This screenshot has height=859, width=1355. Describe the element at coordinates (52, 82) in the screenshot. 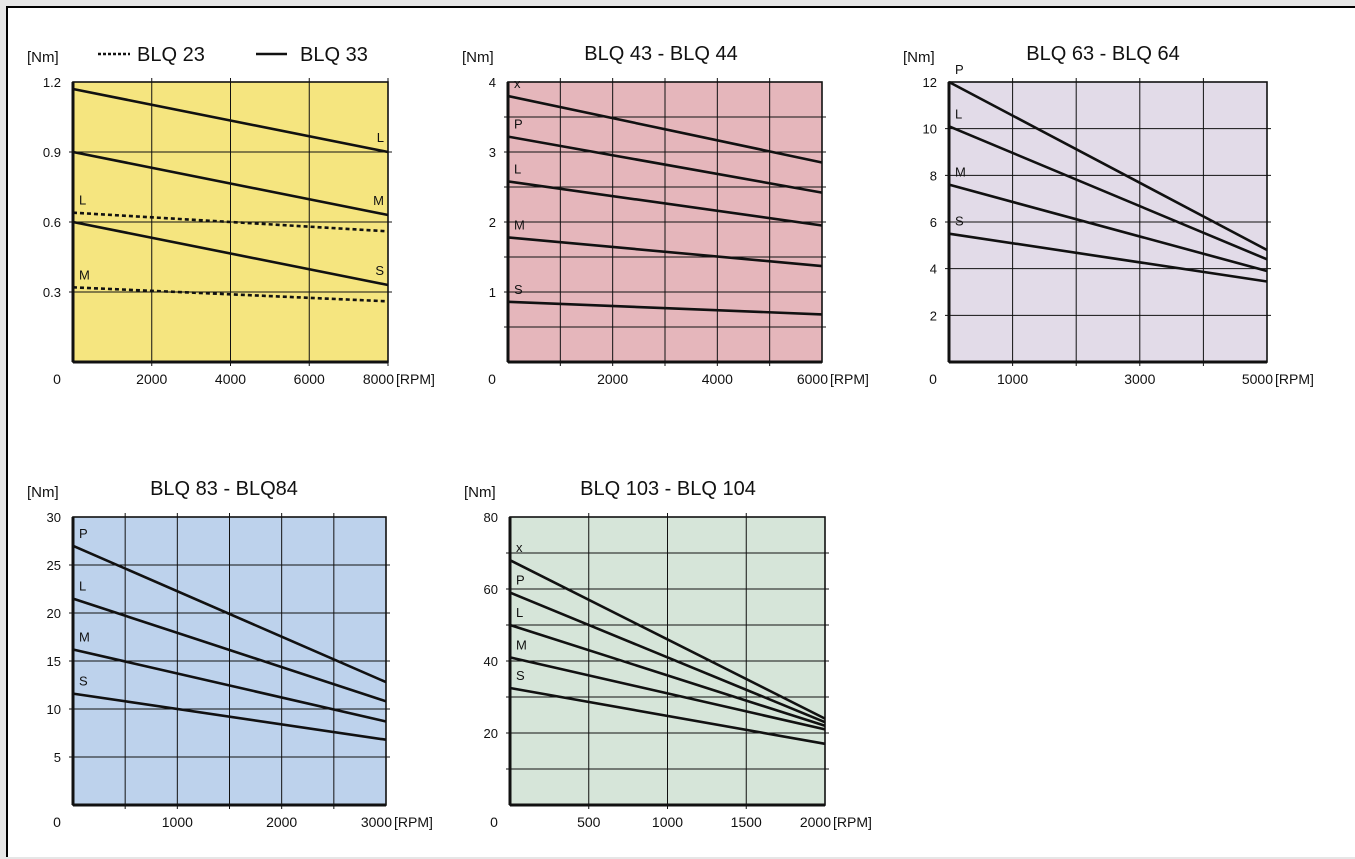

I see `chart-1-y-tick-label: 1.2` at that location.